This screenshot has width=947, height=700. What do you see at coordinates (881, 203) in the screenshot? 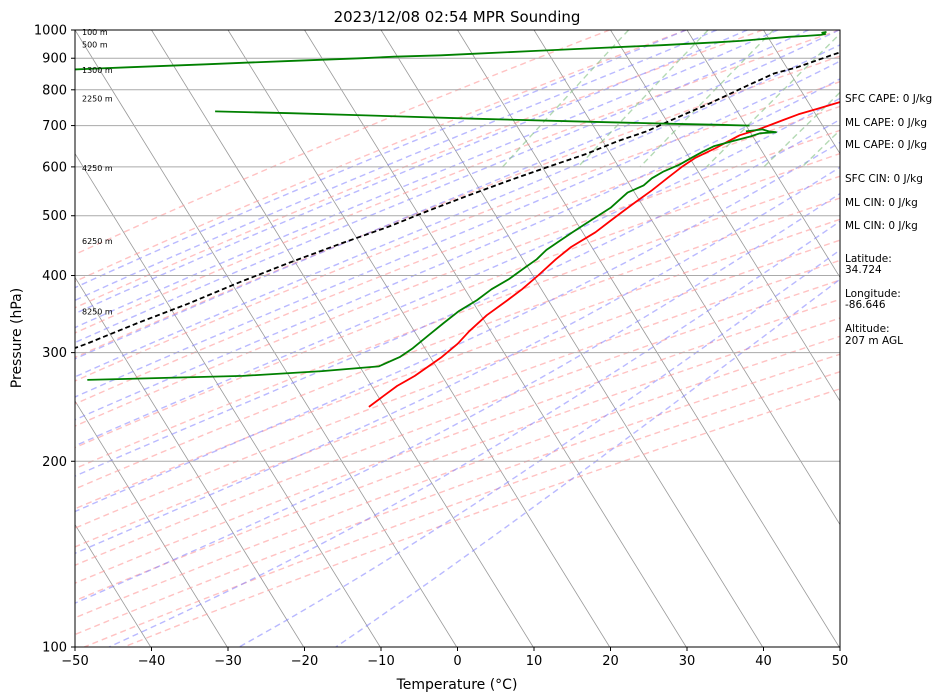
I see `ml-cin-text: ML CIN: 0 J/kg` at bounding box center [881, 203].